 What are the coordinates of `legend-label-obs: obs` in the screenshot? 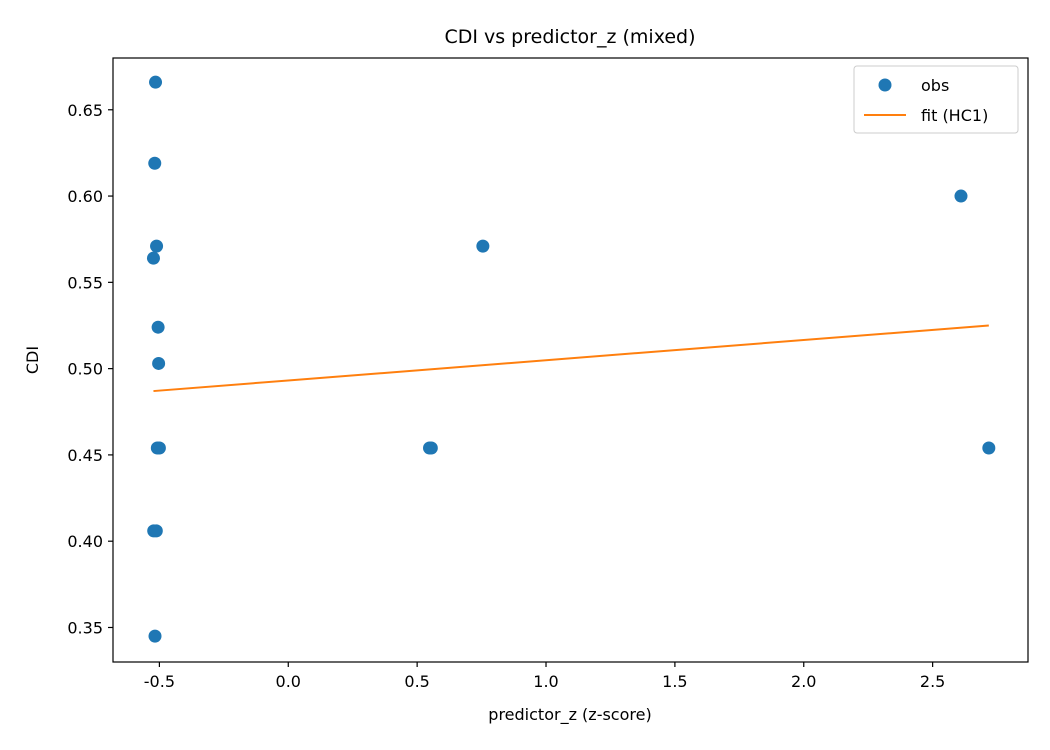 It's located at (935, 85).